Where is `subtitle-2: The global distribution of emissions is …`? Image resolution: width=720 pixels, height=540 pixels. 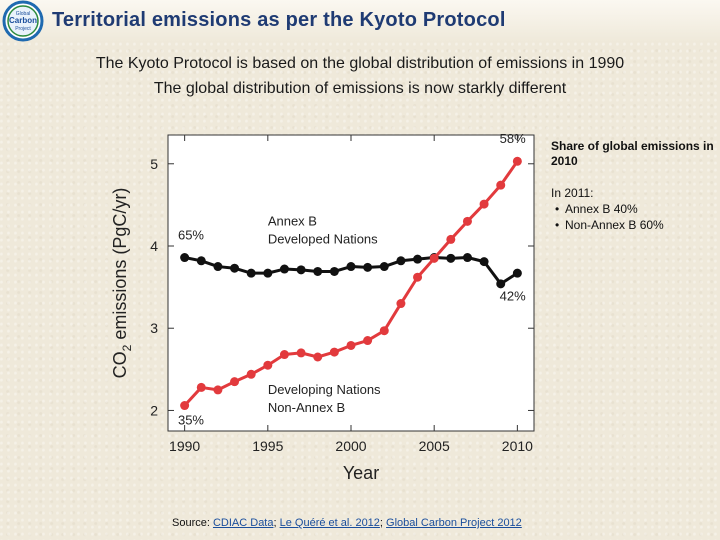 subtitle-2: The global distribution of emissions is … is located at coordinates (360, 88).